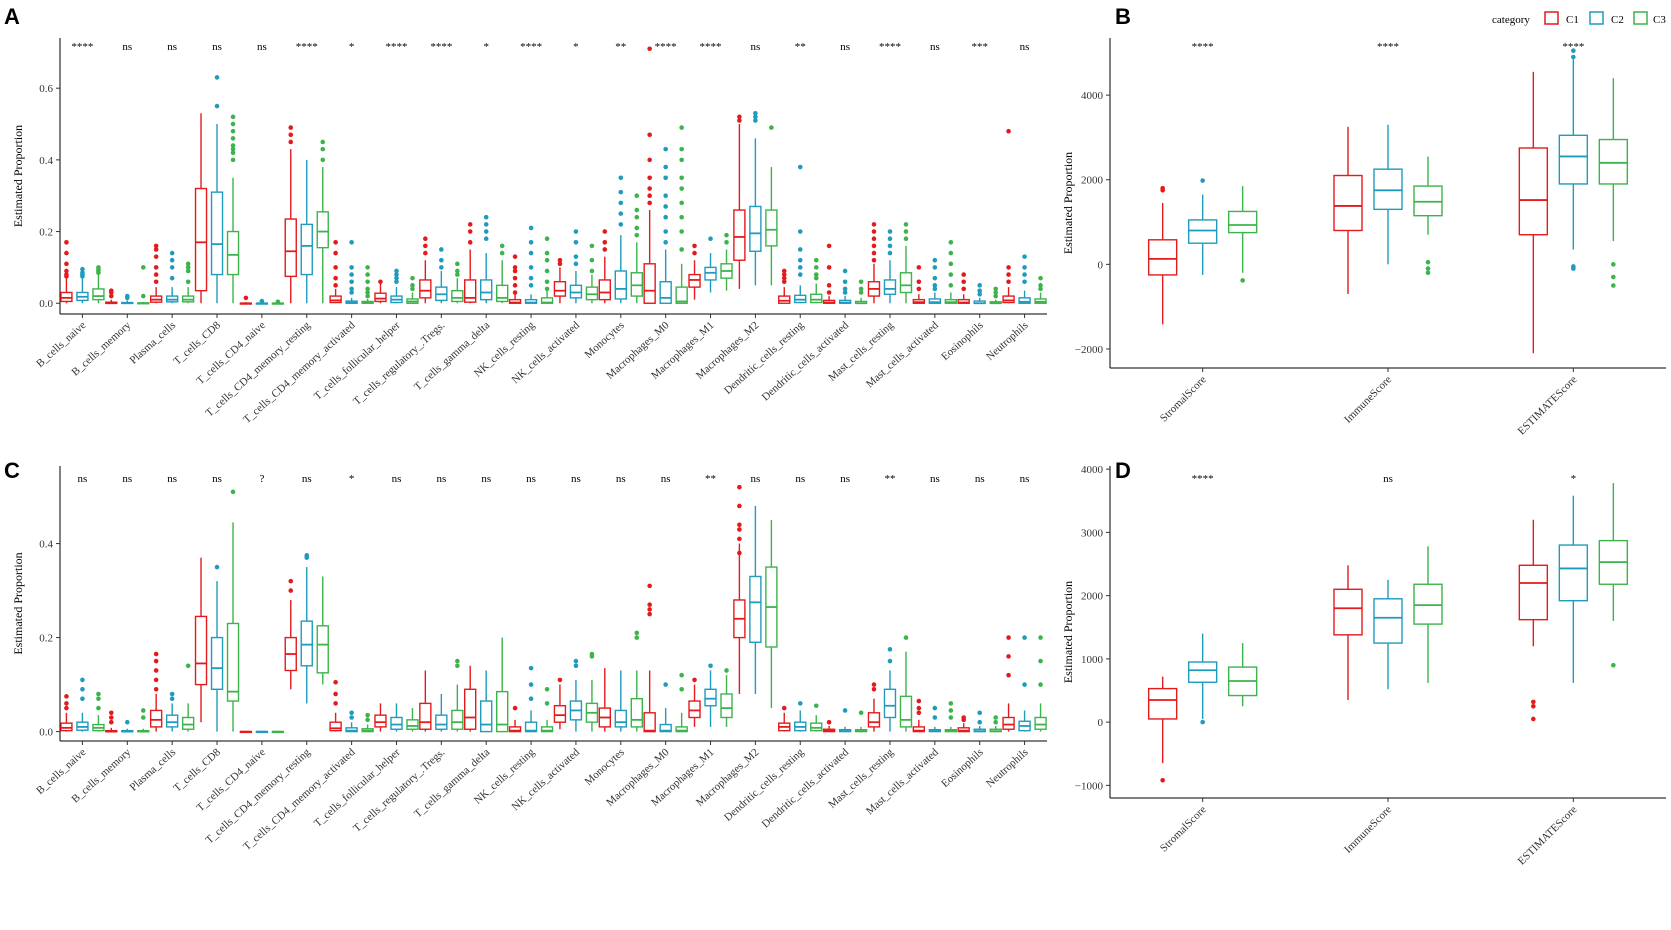 The width and height of the screenshot is (1671, 930). I want to click on x-tick-label-a: Monocytes, so click(604, 340).